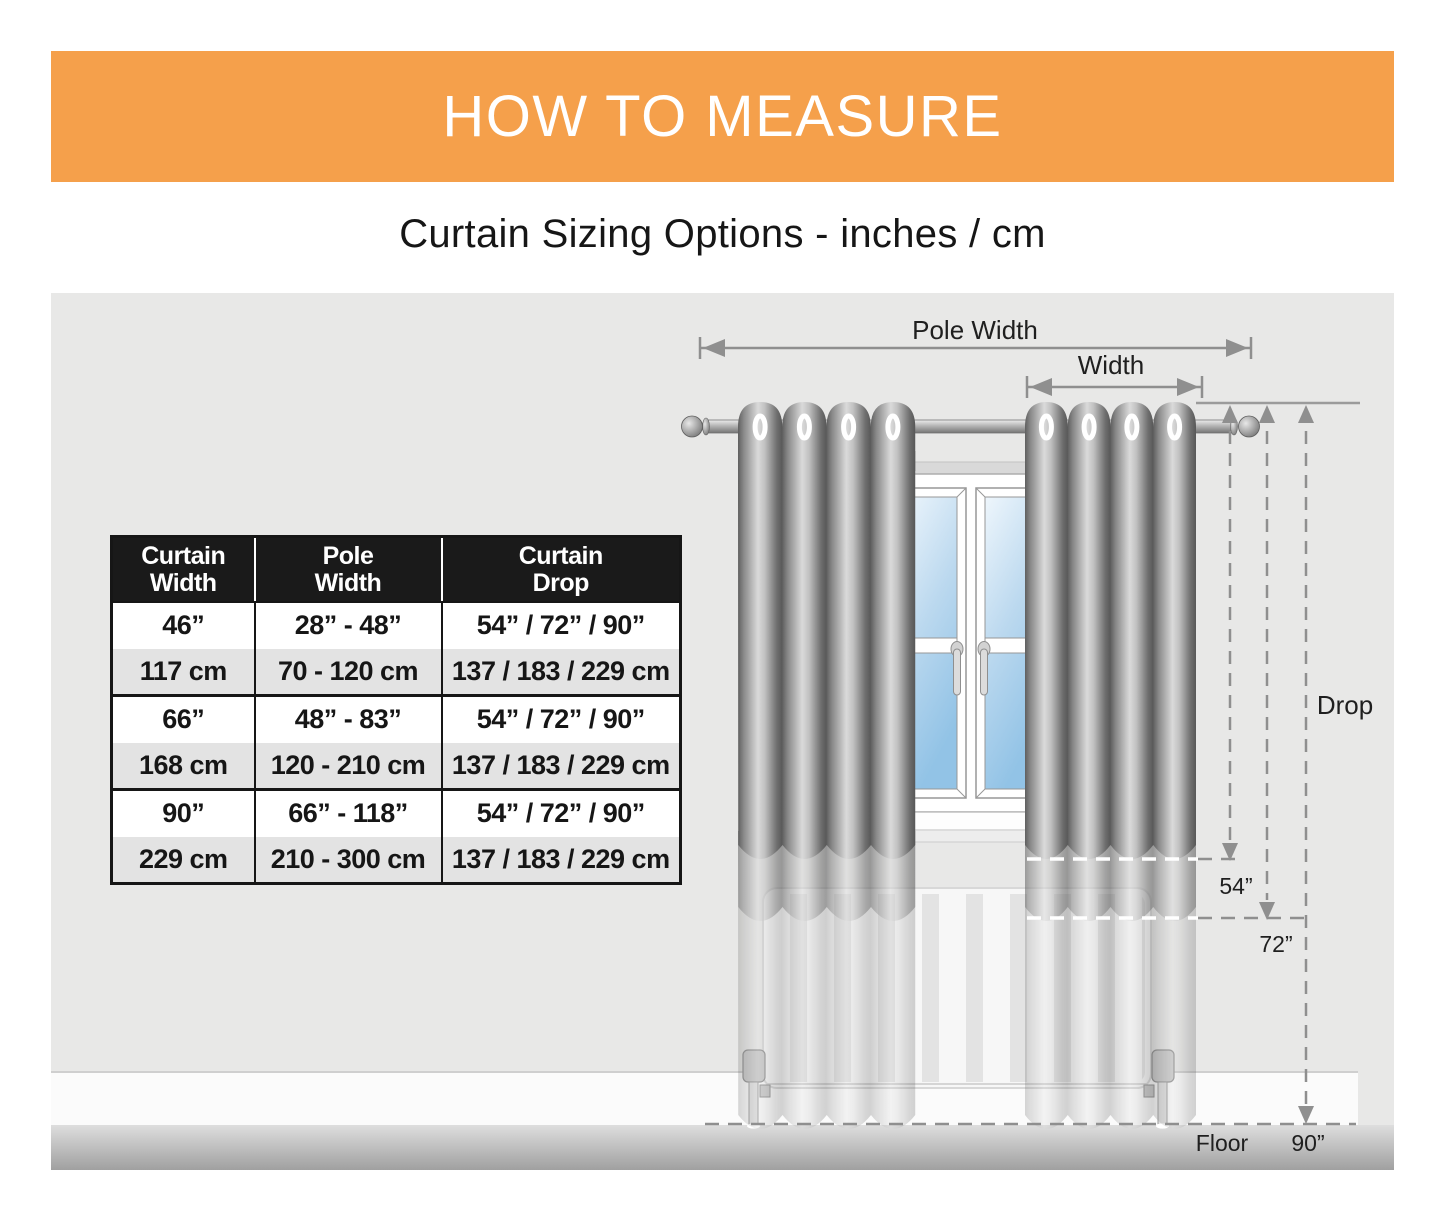  Describe the element at coordinates (1111, 365) in the screenshot. I see `width-label: Width` at that location.